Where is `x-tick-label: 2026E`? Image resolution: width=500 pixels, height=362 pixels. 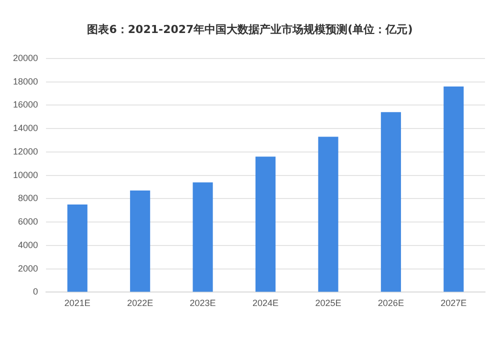
x-tick-label: 2026E is located at coordinates (391, 303).